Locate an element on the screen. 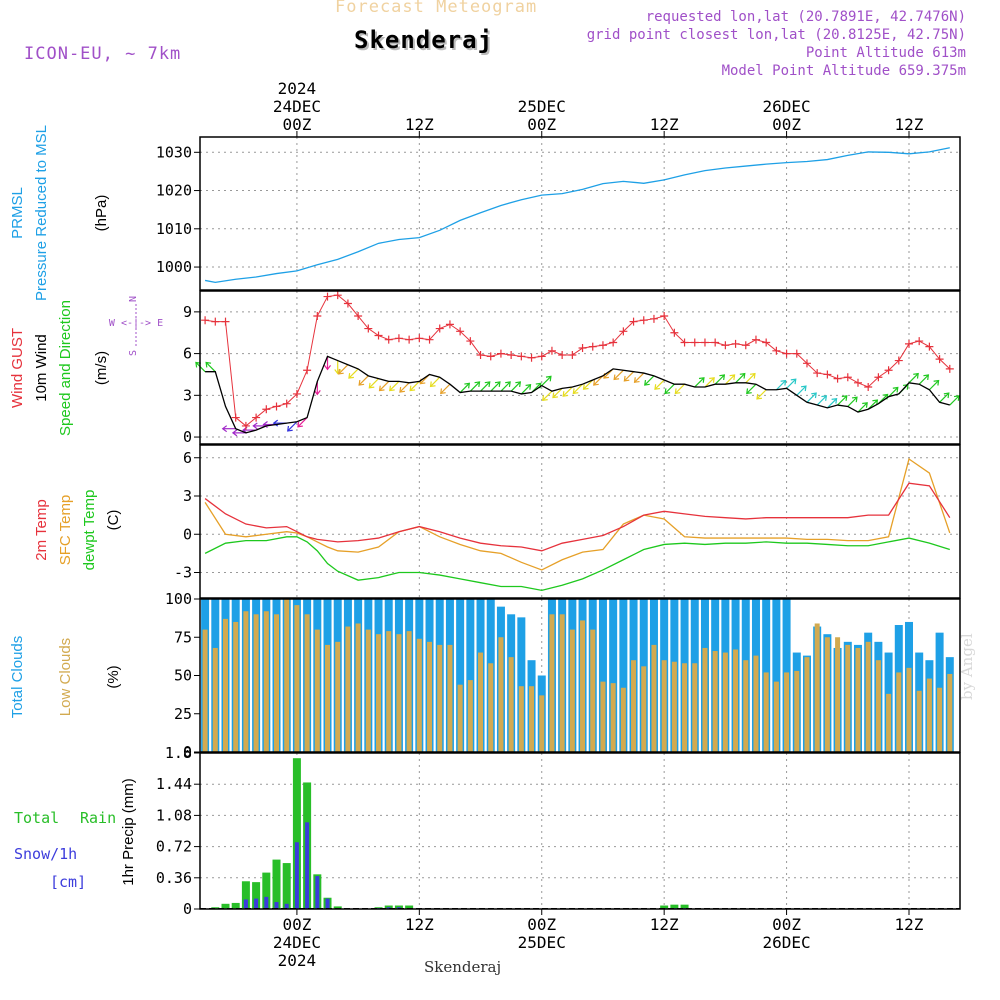 The image size is (1000, 1000). y-tick-label: 1020 is located at coordinates (174, 191).